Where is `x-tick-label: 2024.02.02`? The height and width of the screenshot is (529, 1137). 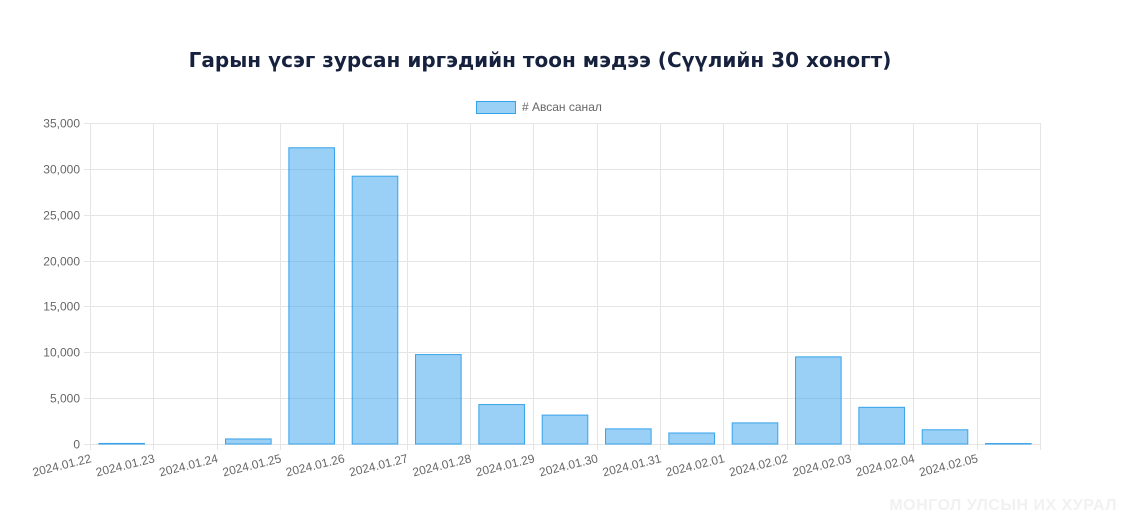 x-tick-label: 2024.02.02 is located at coordinates (759, 465).